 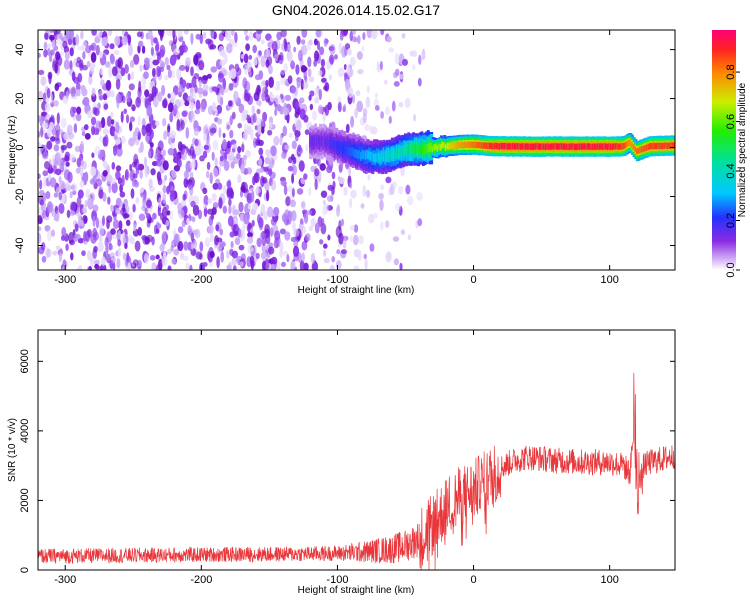 What do you see at coordinates (20, 197) in the screenshot?
I see `y-tick-label: -20` at bounding box center [20, 197].